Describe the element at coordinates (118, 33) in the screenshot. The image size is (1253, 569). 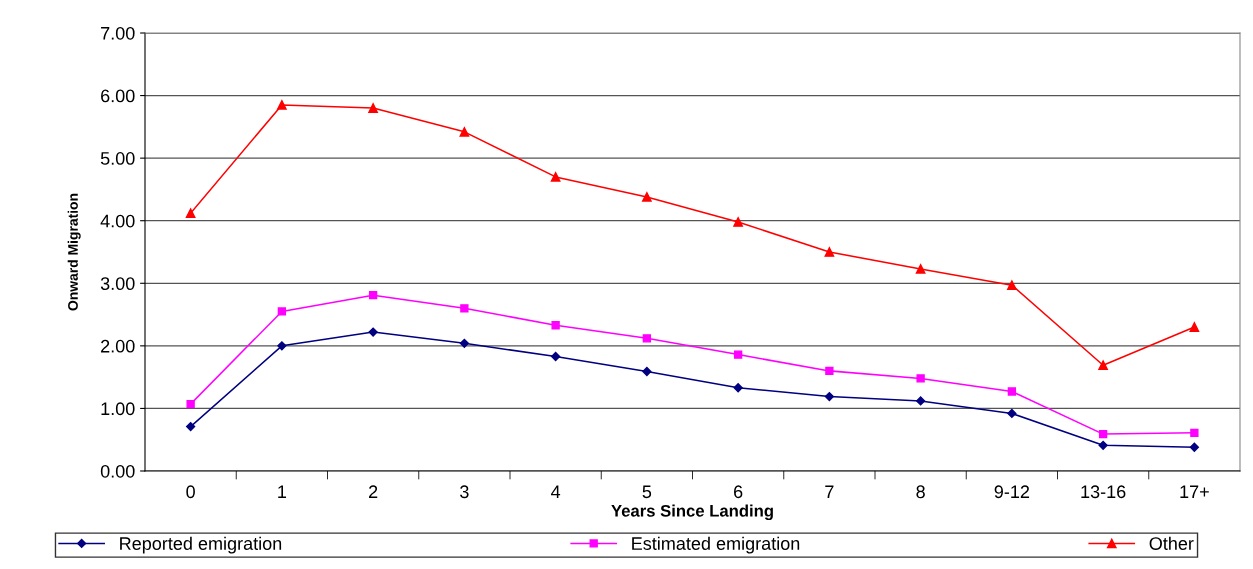
I see `y-tick-label: 7.00` at that location.